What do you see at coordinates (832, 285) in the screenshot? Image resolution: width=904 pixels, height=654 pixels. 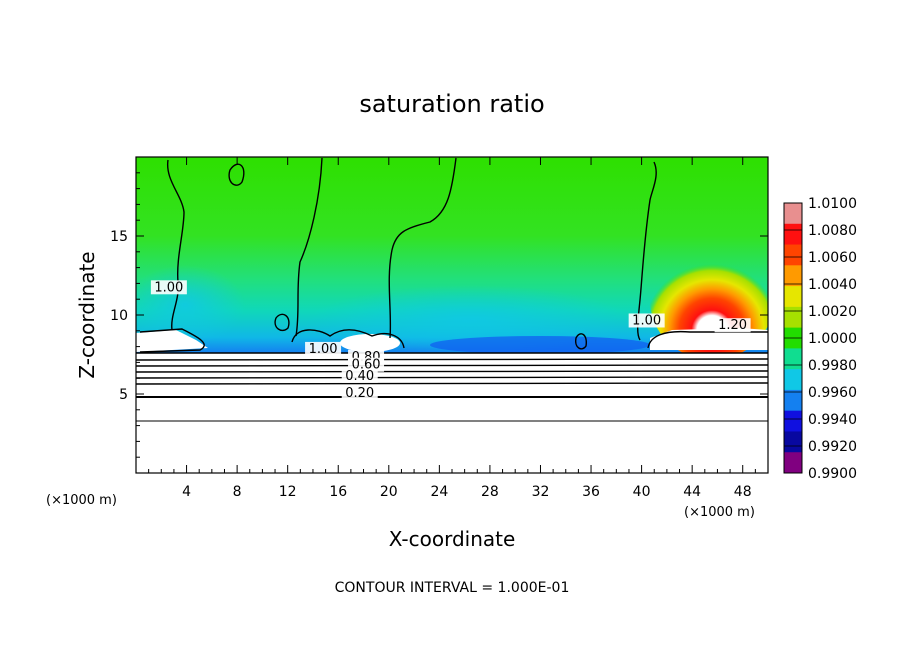 I see `colorbar-label: 1.0040` at bounding box center [832, 285].